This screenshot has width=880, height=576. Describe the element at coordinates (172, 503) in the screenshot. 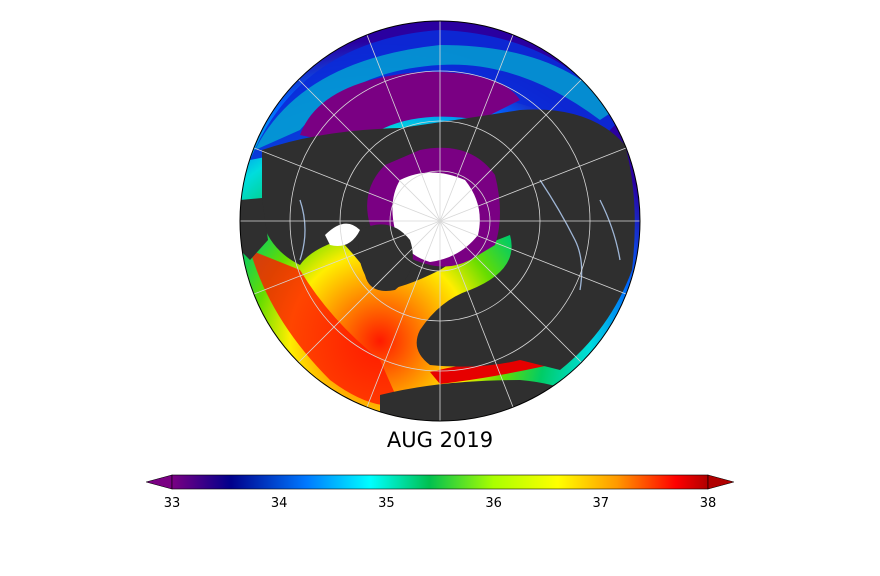

I see `colorbar-tick-label: 33` at that location.